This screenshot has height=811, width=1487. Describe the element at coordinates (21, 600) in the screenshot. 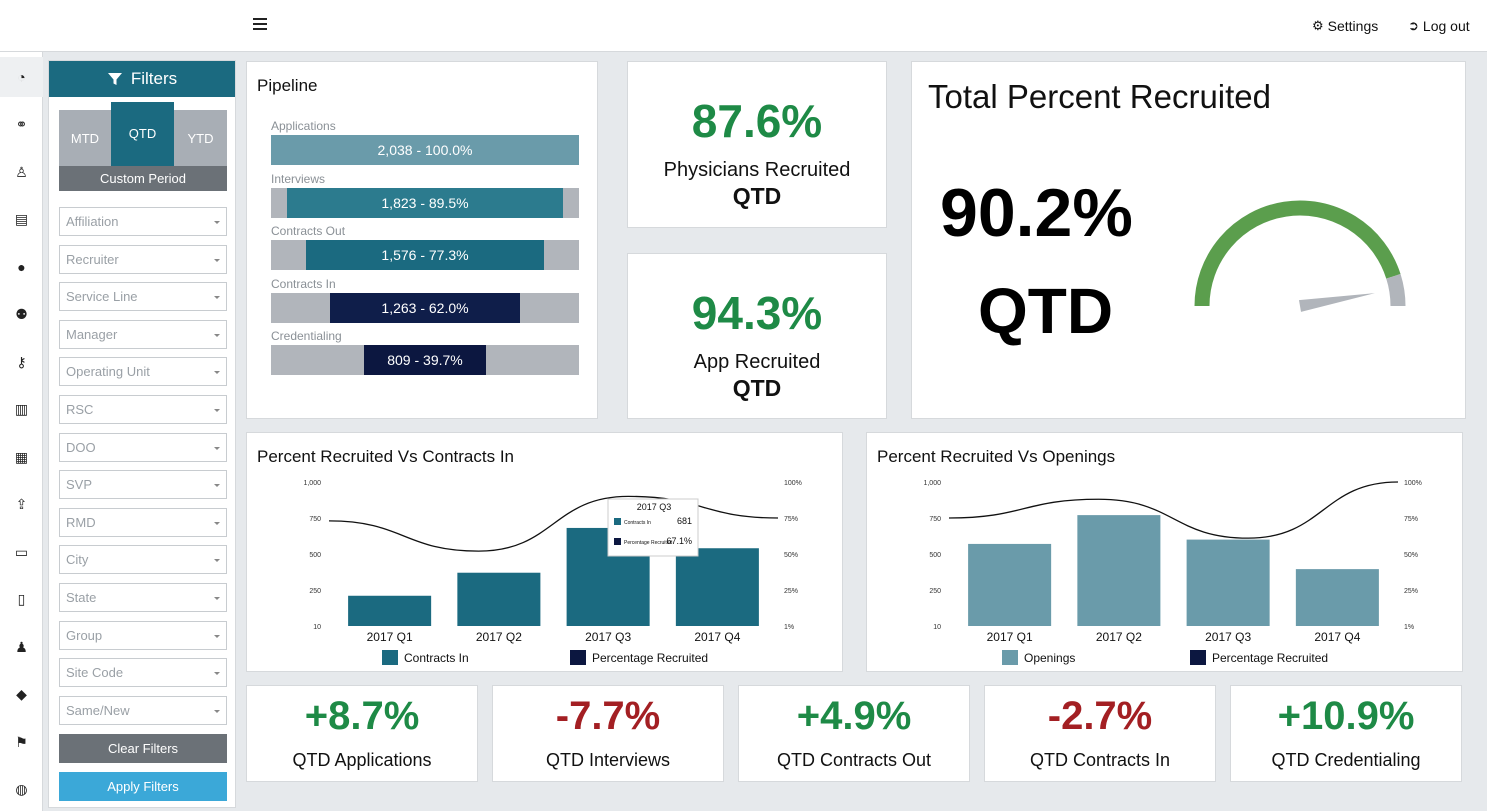

I see `rail-item-clipboard: ▯` at that location.